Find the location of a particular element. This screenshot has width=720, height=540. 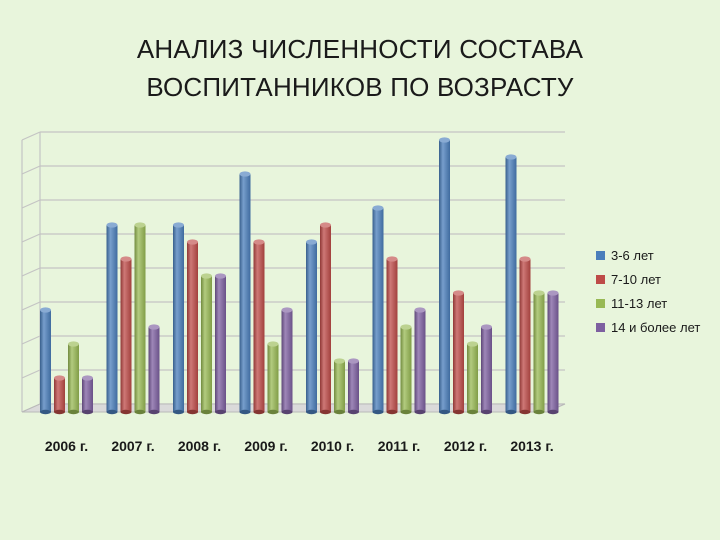

legend-item-1: 3-6 лет is located at coordinates (648, 255).